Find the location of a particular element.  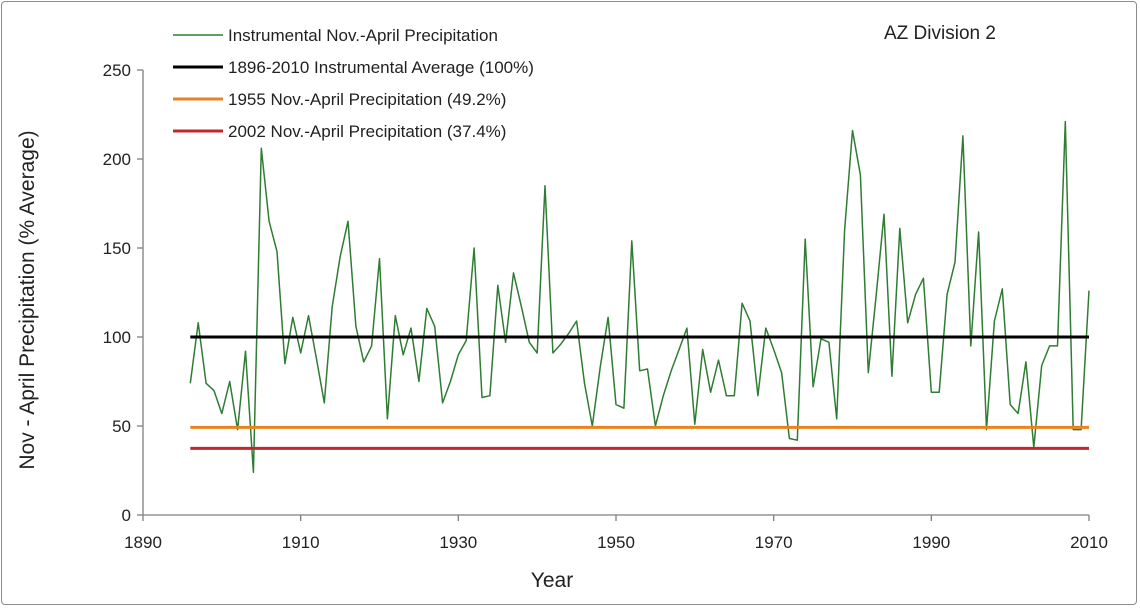

x-tick-label: 1890 is located at coordinates (143, 542).